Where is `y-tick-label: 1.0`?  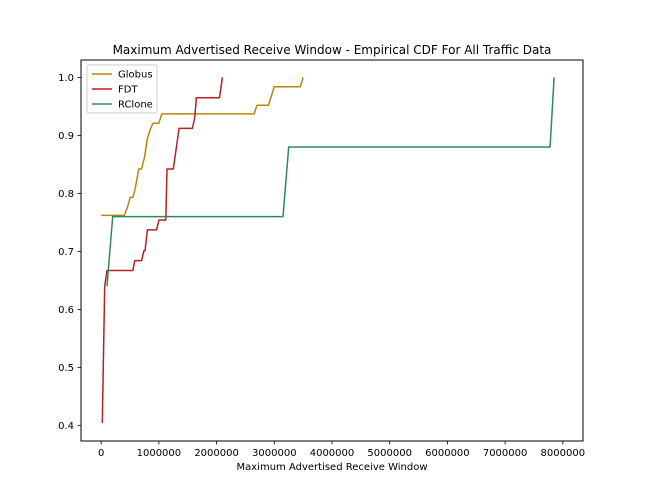
y-tick-label: 1.0 is located at coordinates (66, 78).